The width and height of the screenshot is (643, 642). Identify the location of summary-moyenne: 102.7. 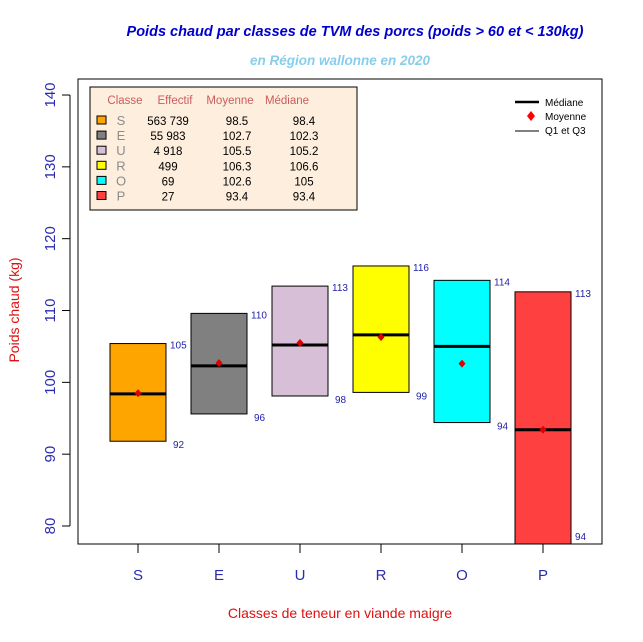
(237, 137).